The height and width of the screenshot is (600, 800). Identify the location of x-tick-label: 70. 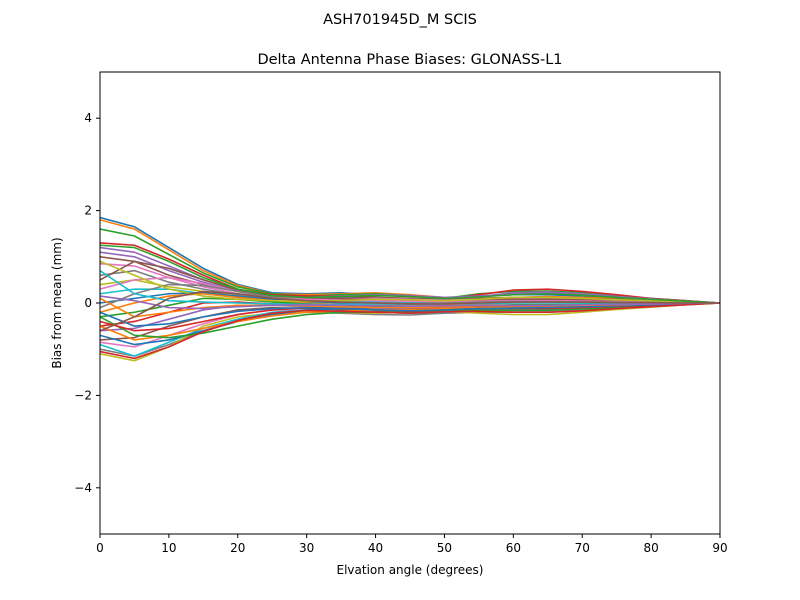
(582, 548).